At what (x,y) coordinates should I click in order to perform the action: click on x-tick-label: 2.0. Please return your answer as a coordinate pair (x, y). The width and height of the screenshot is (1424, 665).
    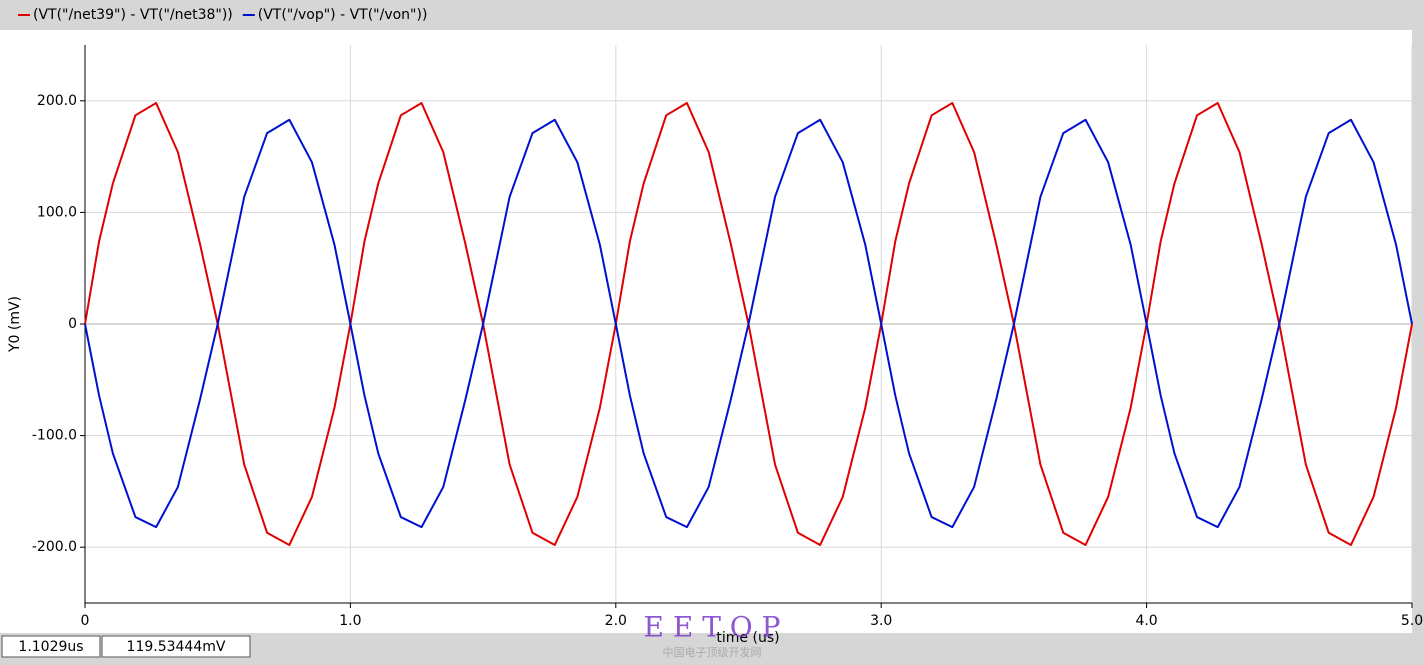
    Looking at the image, I should click on (616, 621).